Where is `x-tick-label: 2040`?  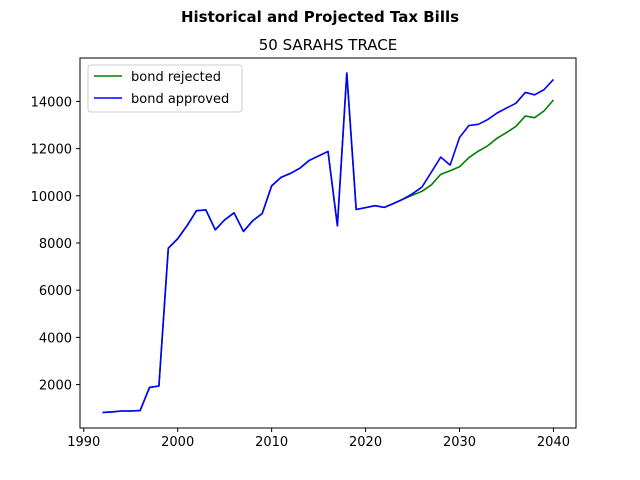 x-tick-label: 2040 is located at coordinates (553, 442).